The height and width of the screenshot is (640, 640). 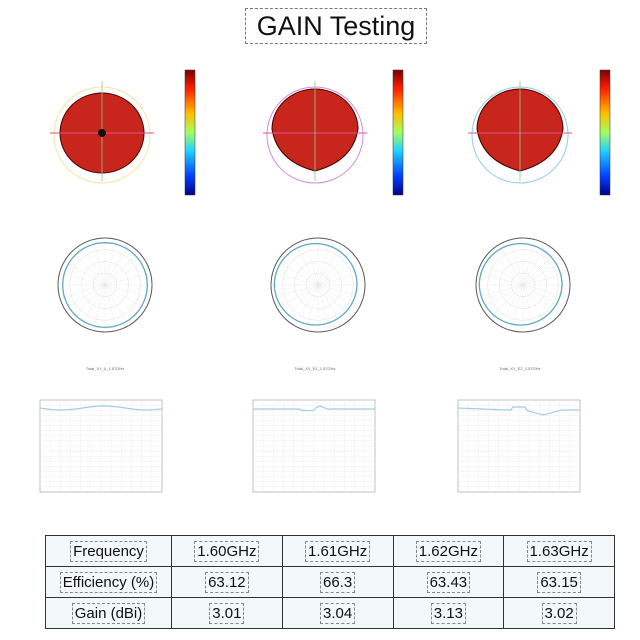 What do you see at coordinates (448, 551) in the screenshot?
I see `table-cell: 1.62GHz` at bounding box center [448, 551].